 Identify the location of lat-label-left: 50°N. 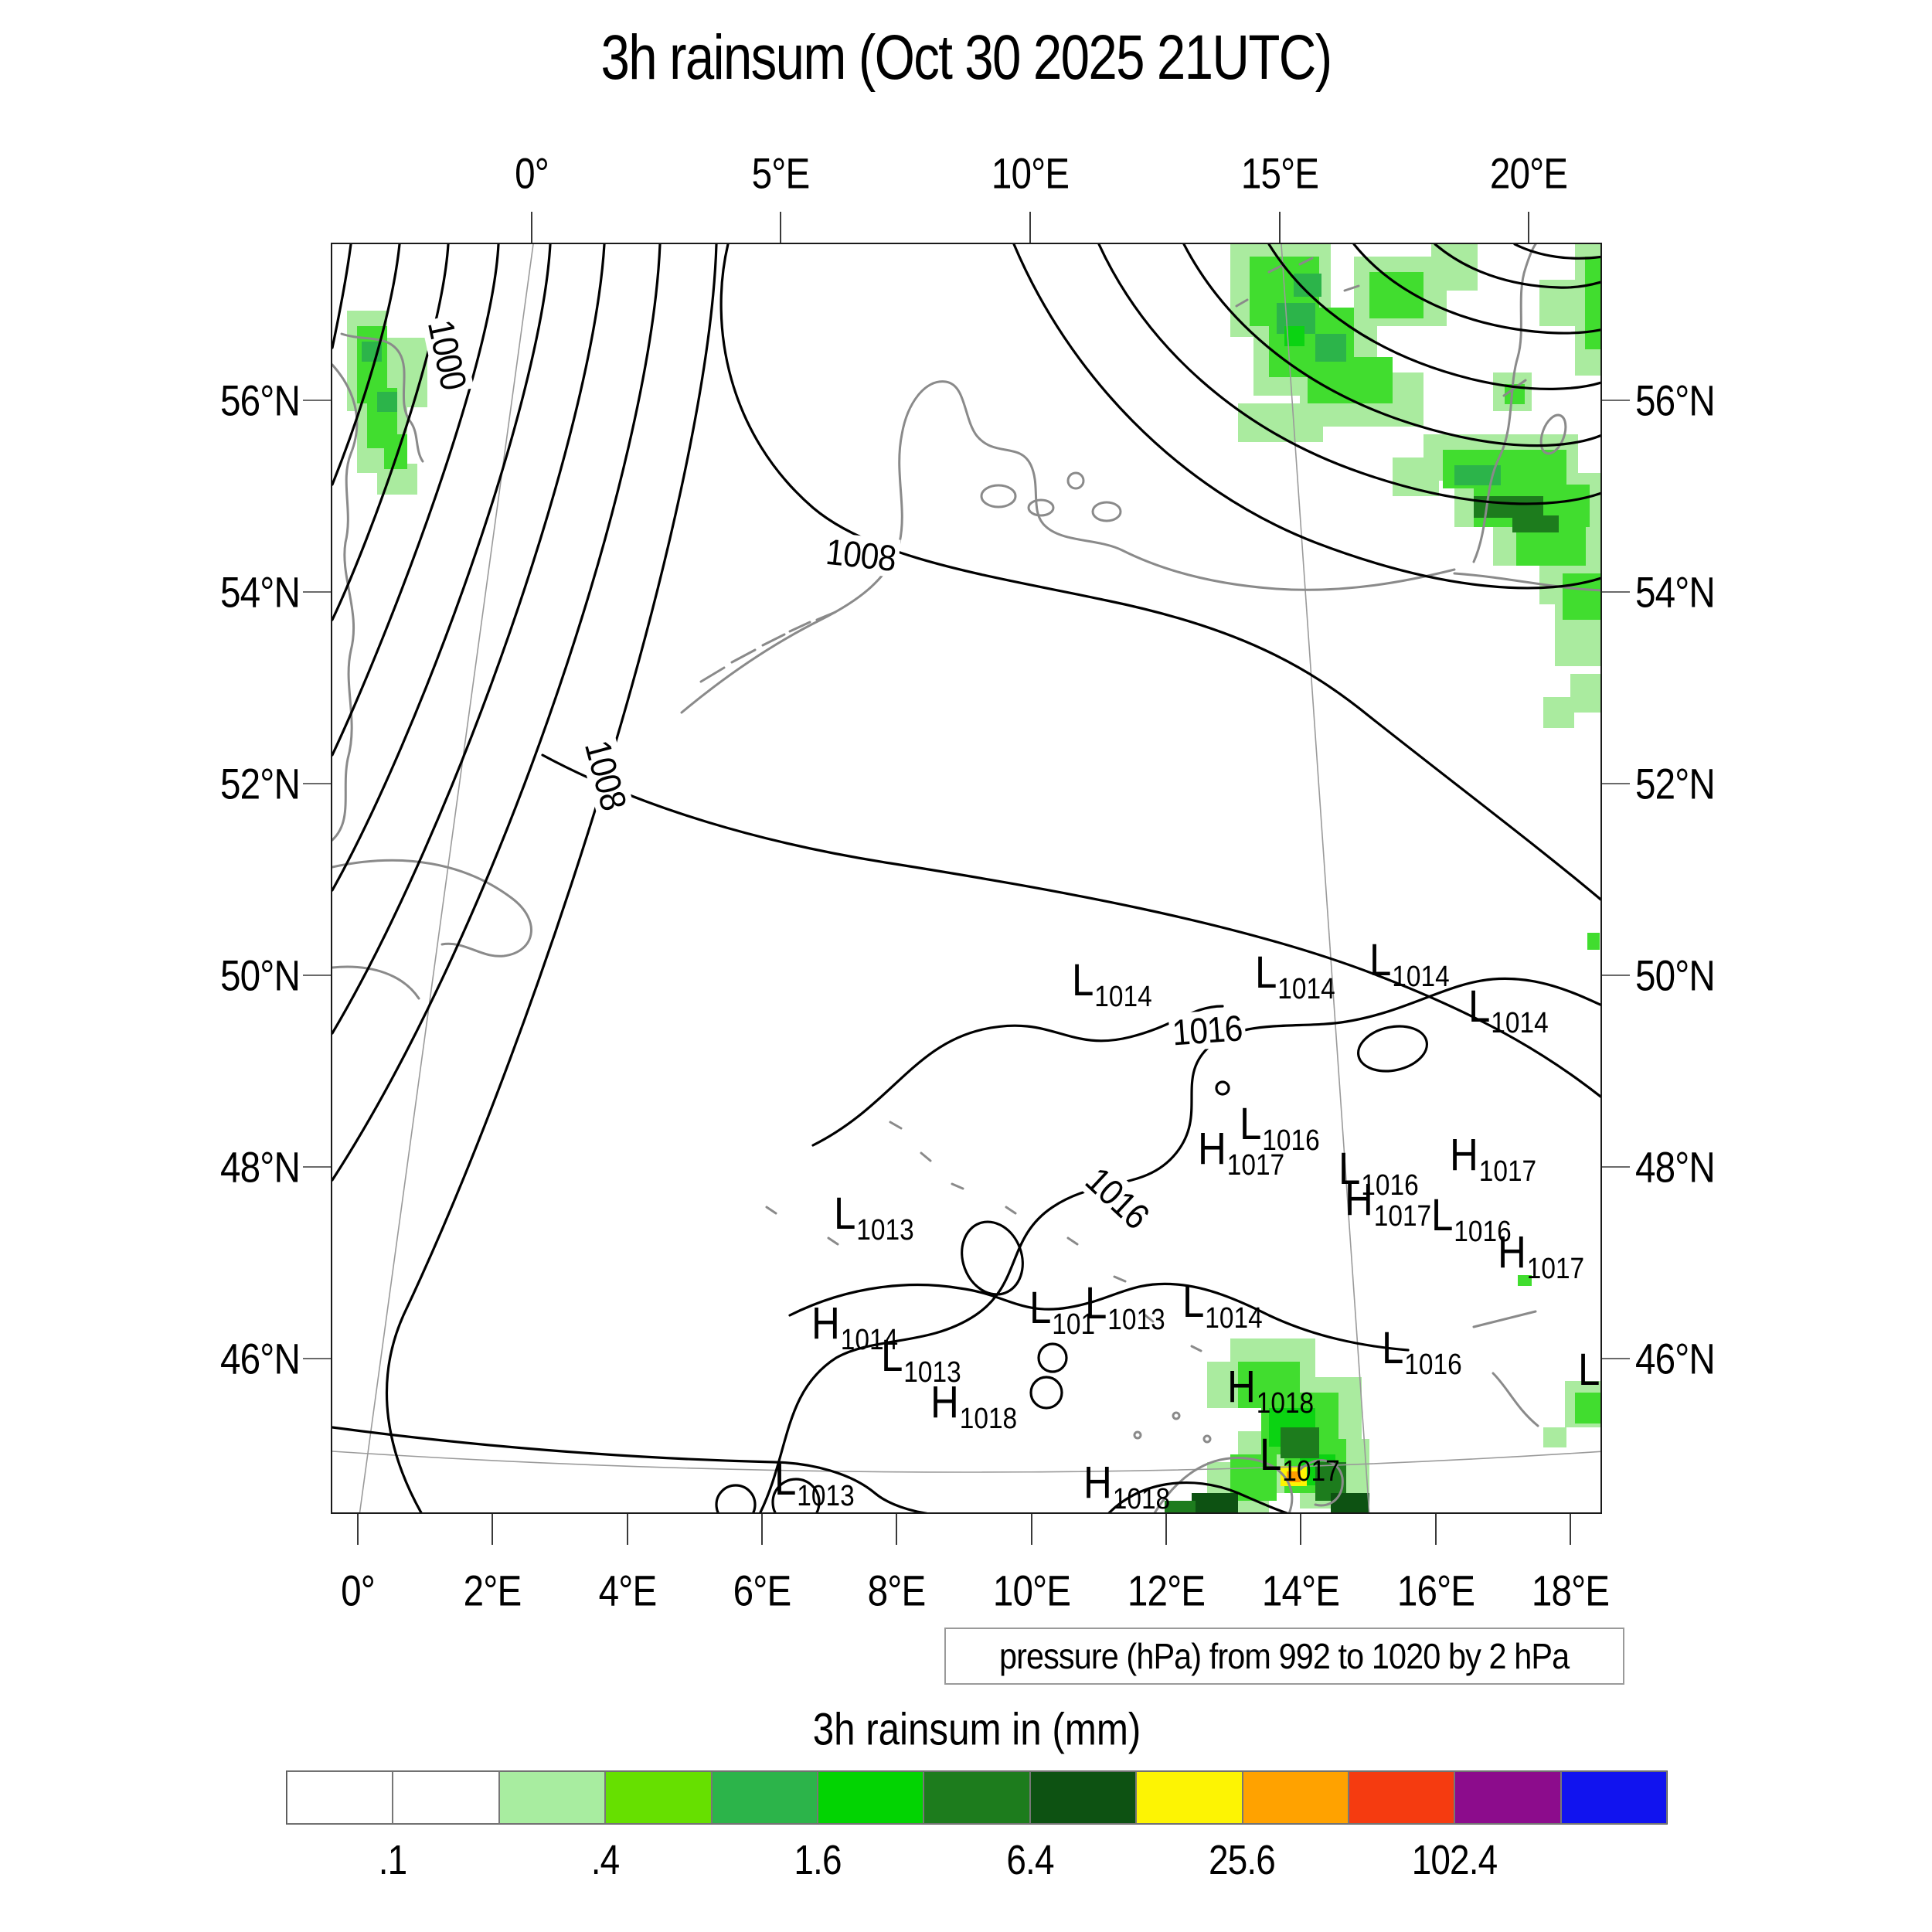
(260, 976).